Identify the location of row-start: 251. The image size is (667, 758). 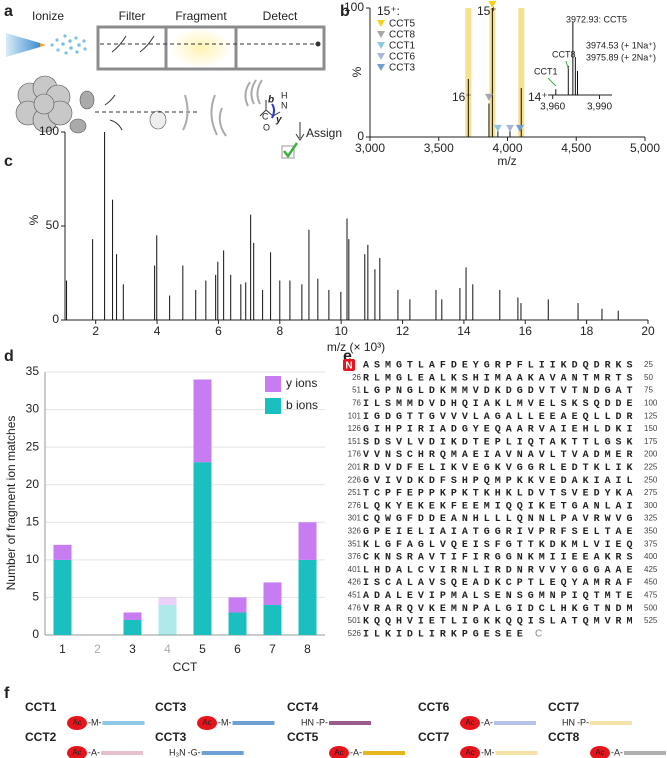
(355, 492).